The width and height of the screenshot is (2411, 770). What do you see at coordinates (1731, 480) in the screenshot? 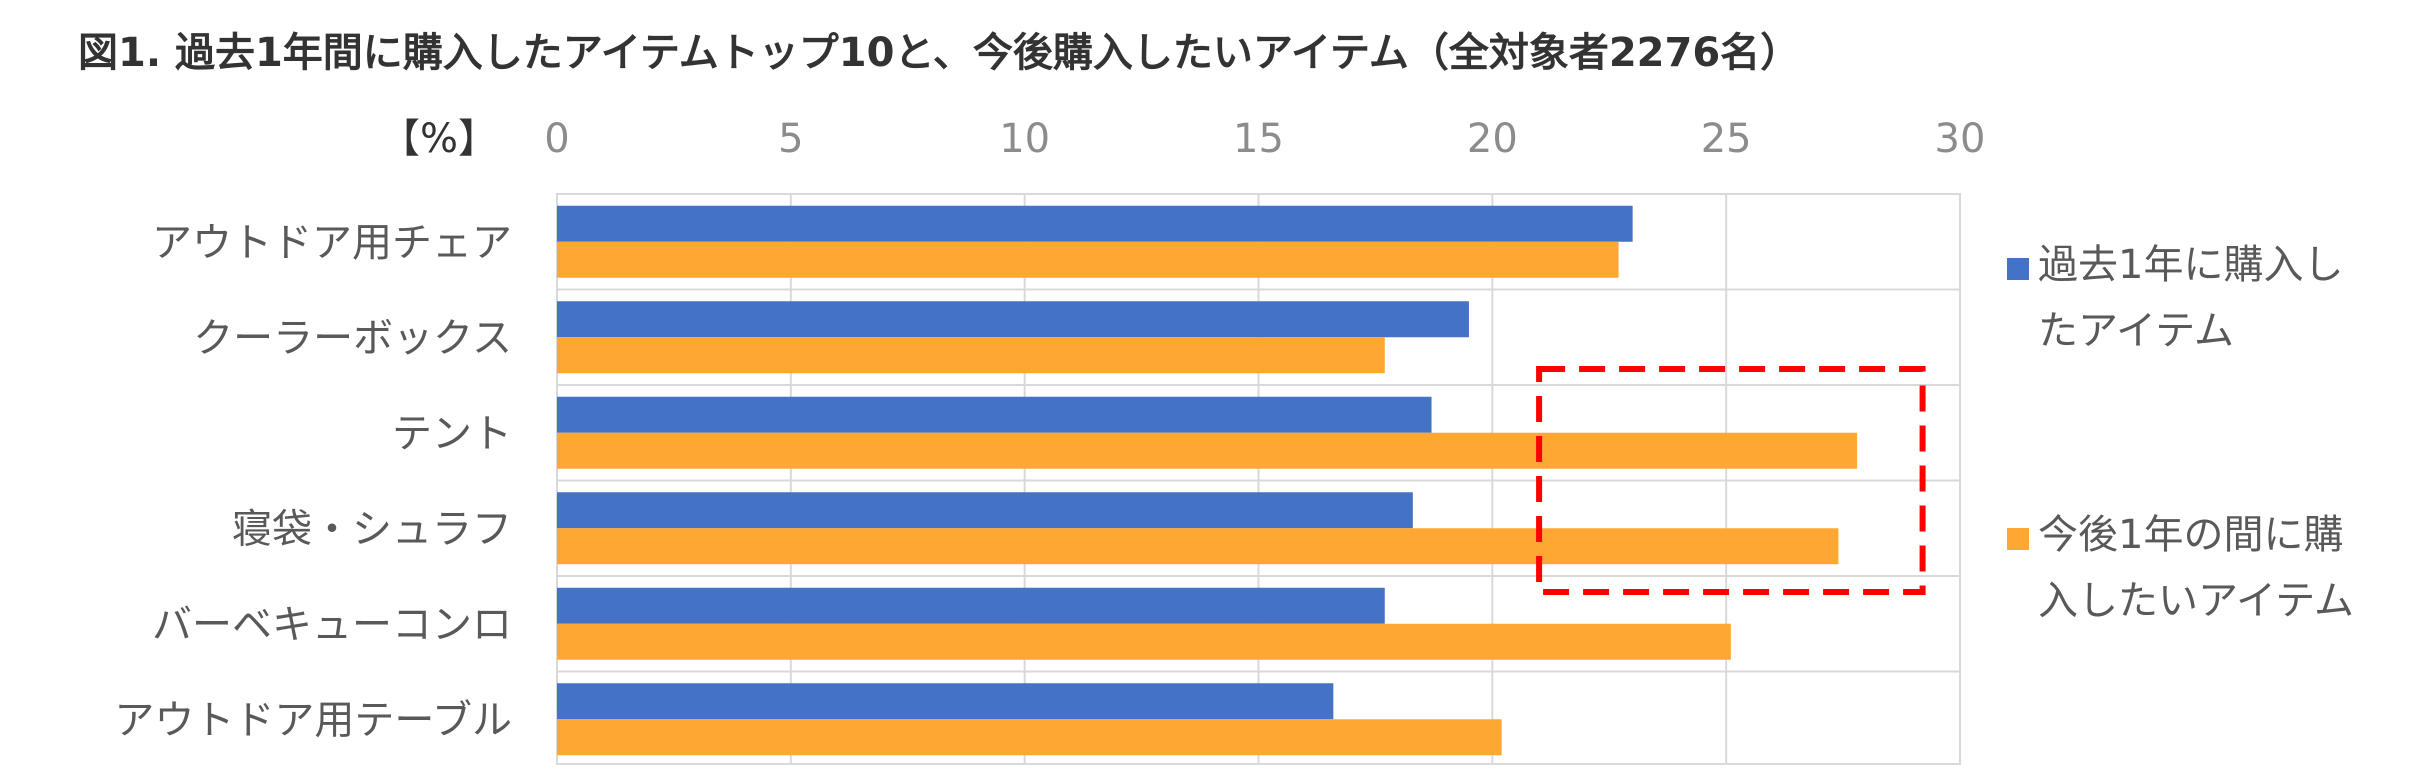
I see `highlight-box` at bounding box center [1731, 480].